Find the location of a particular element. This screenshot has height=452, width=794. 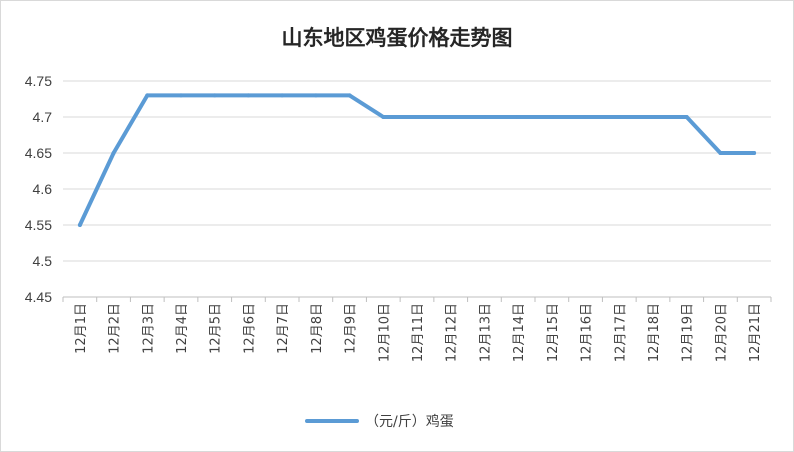

x-tick-label: 12月1日 is located at coordinates (81, 328).